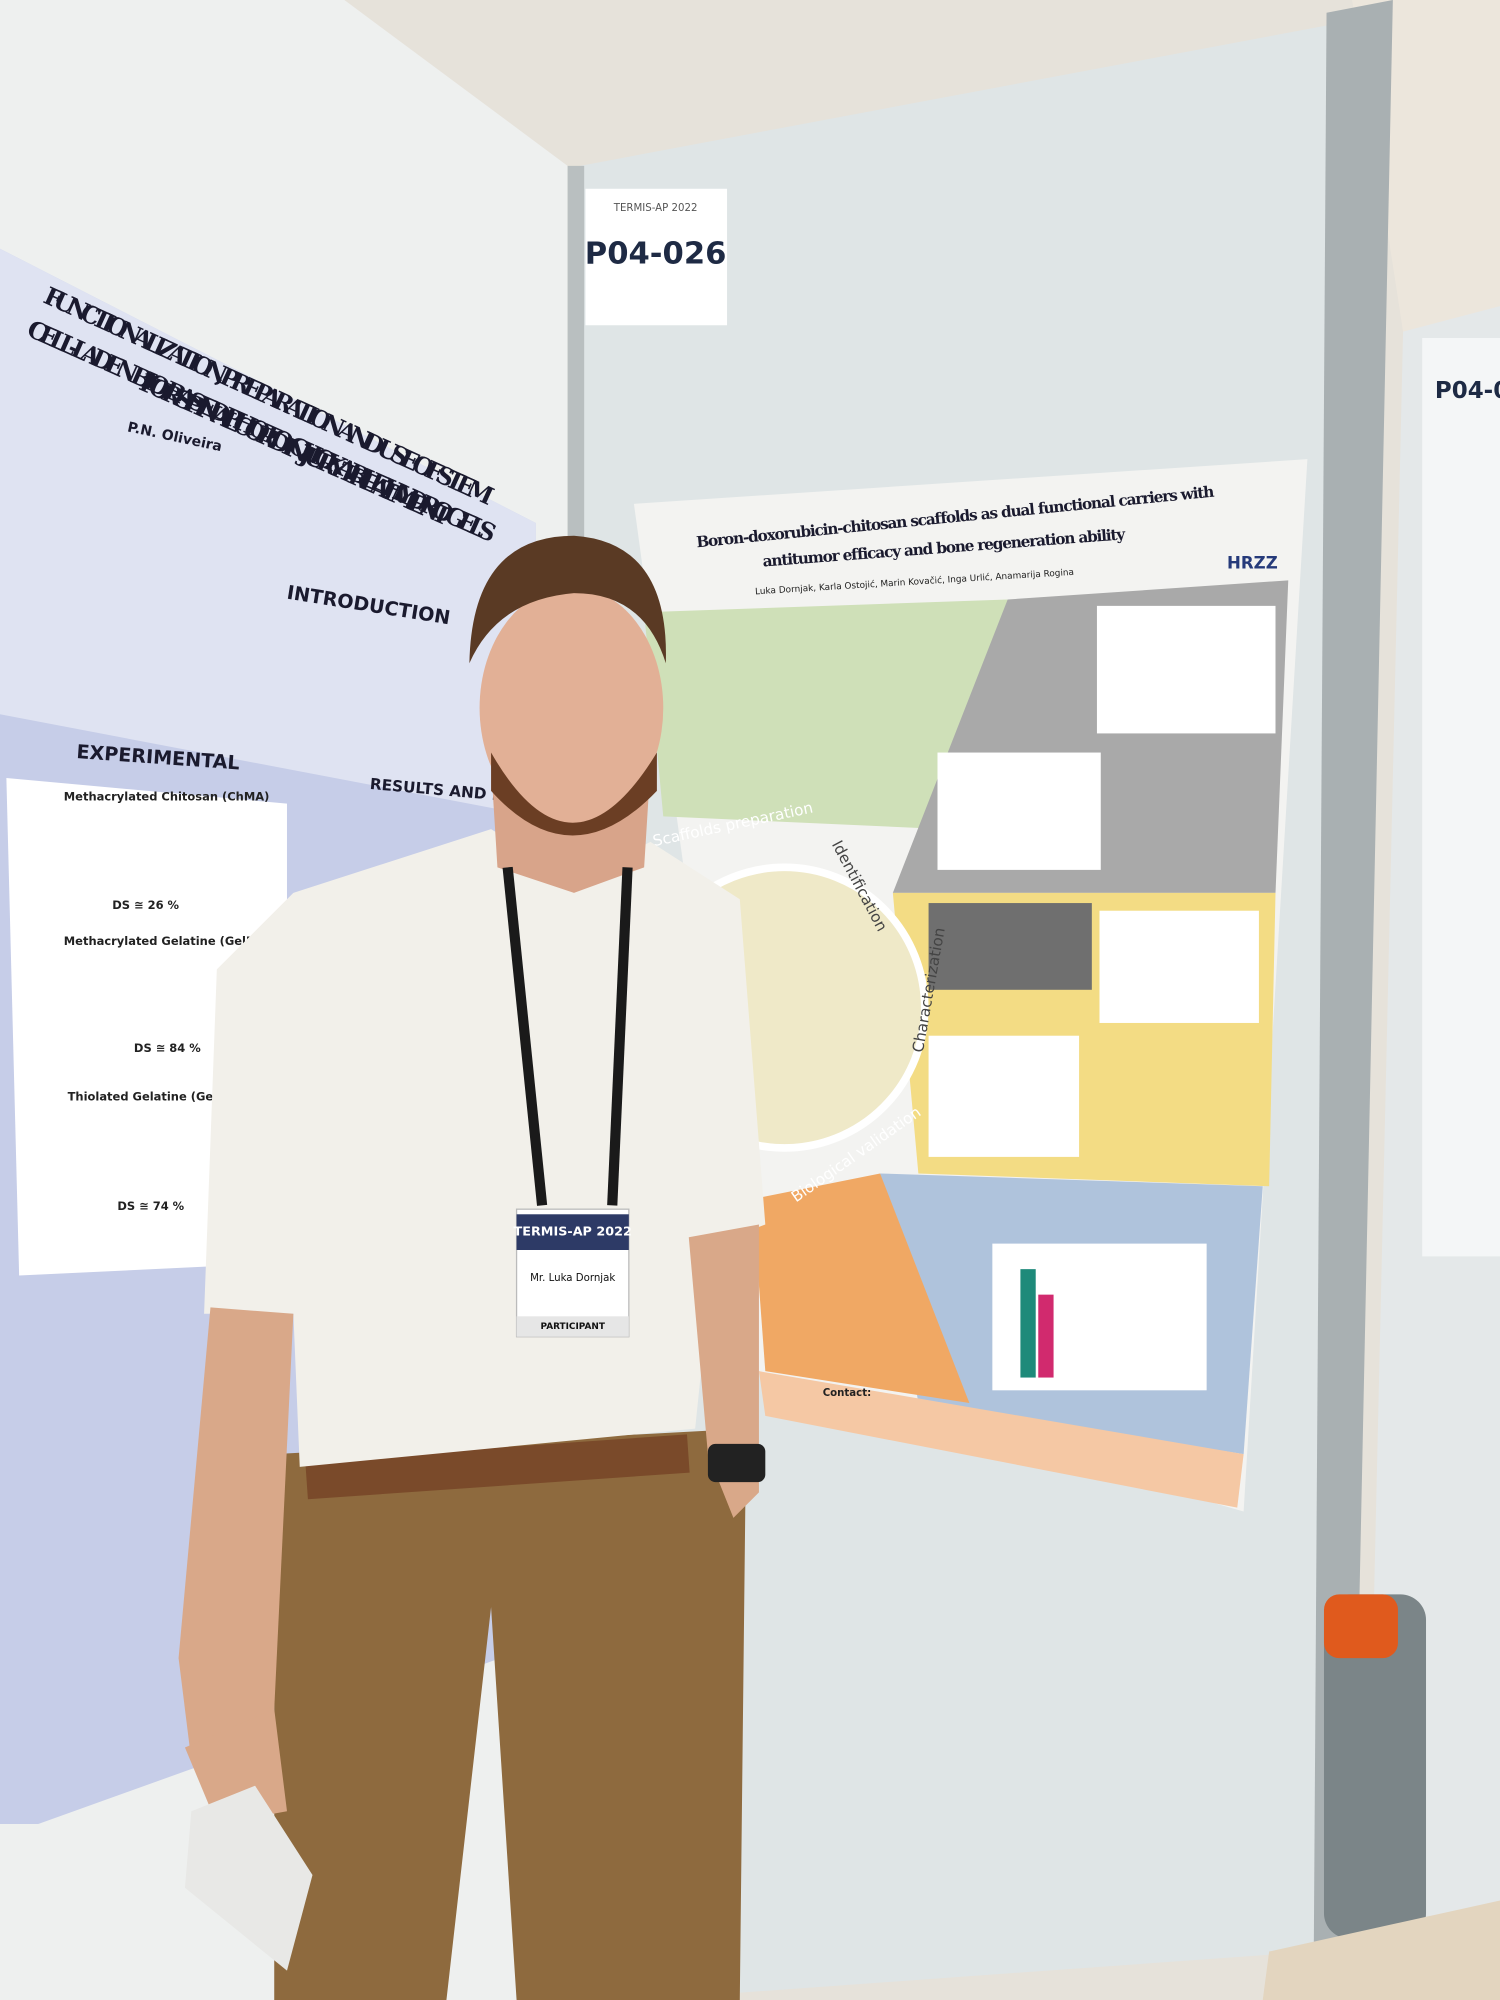 This screenshot has height=2000, width=1500. What do you see at coordinates (235, 1766) in the screenshot?
I see `hand` at bounding box center [235, 1766].